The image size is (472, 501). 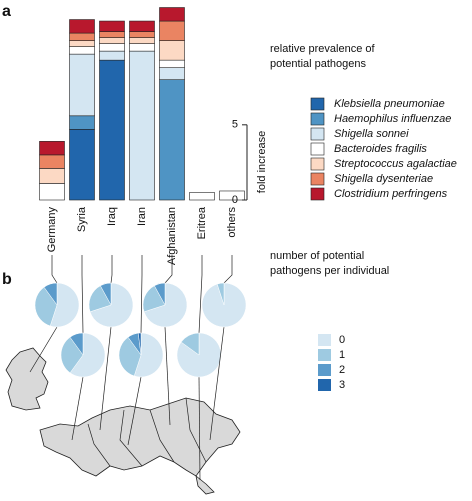 I want to click on legend-label: Shigella sonnei, so click(x=371, y=134).